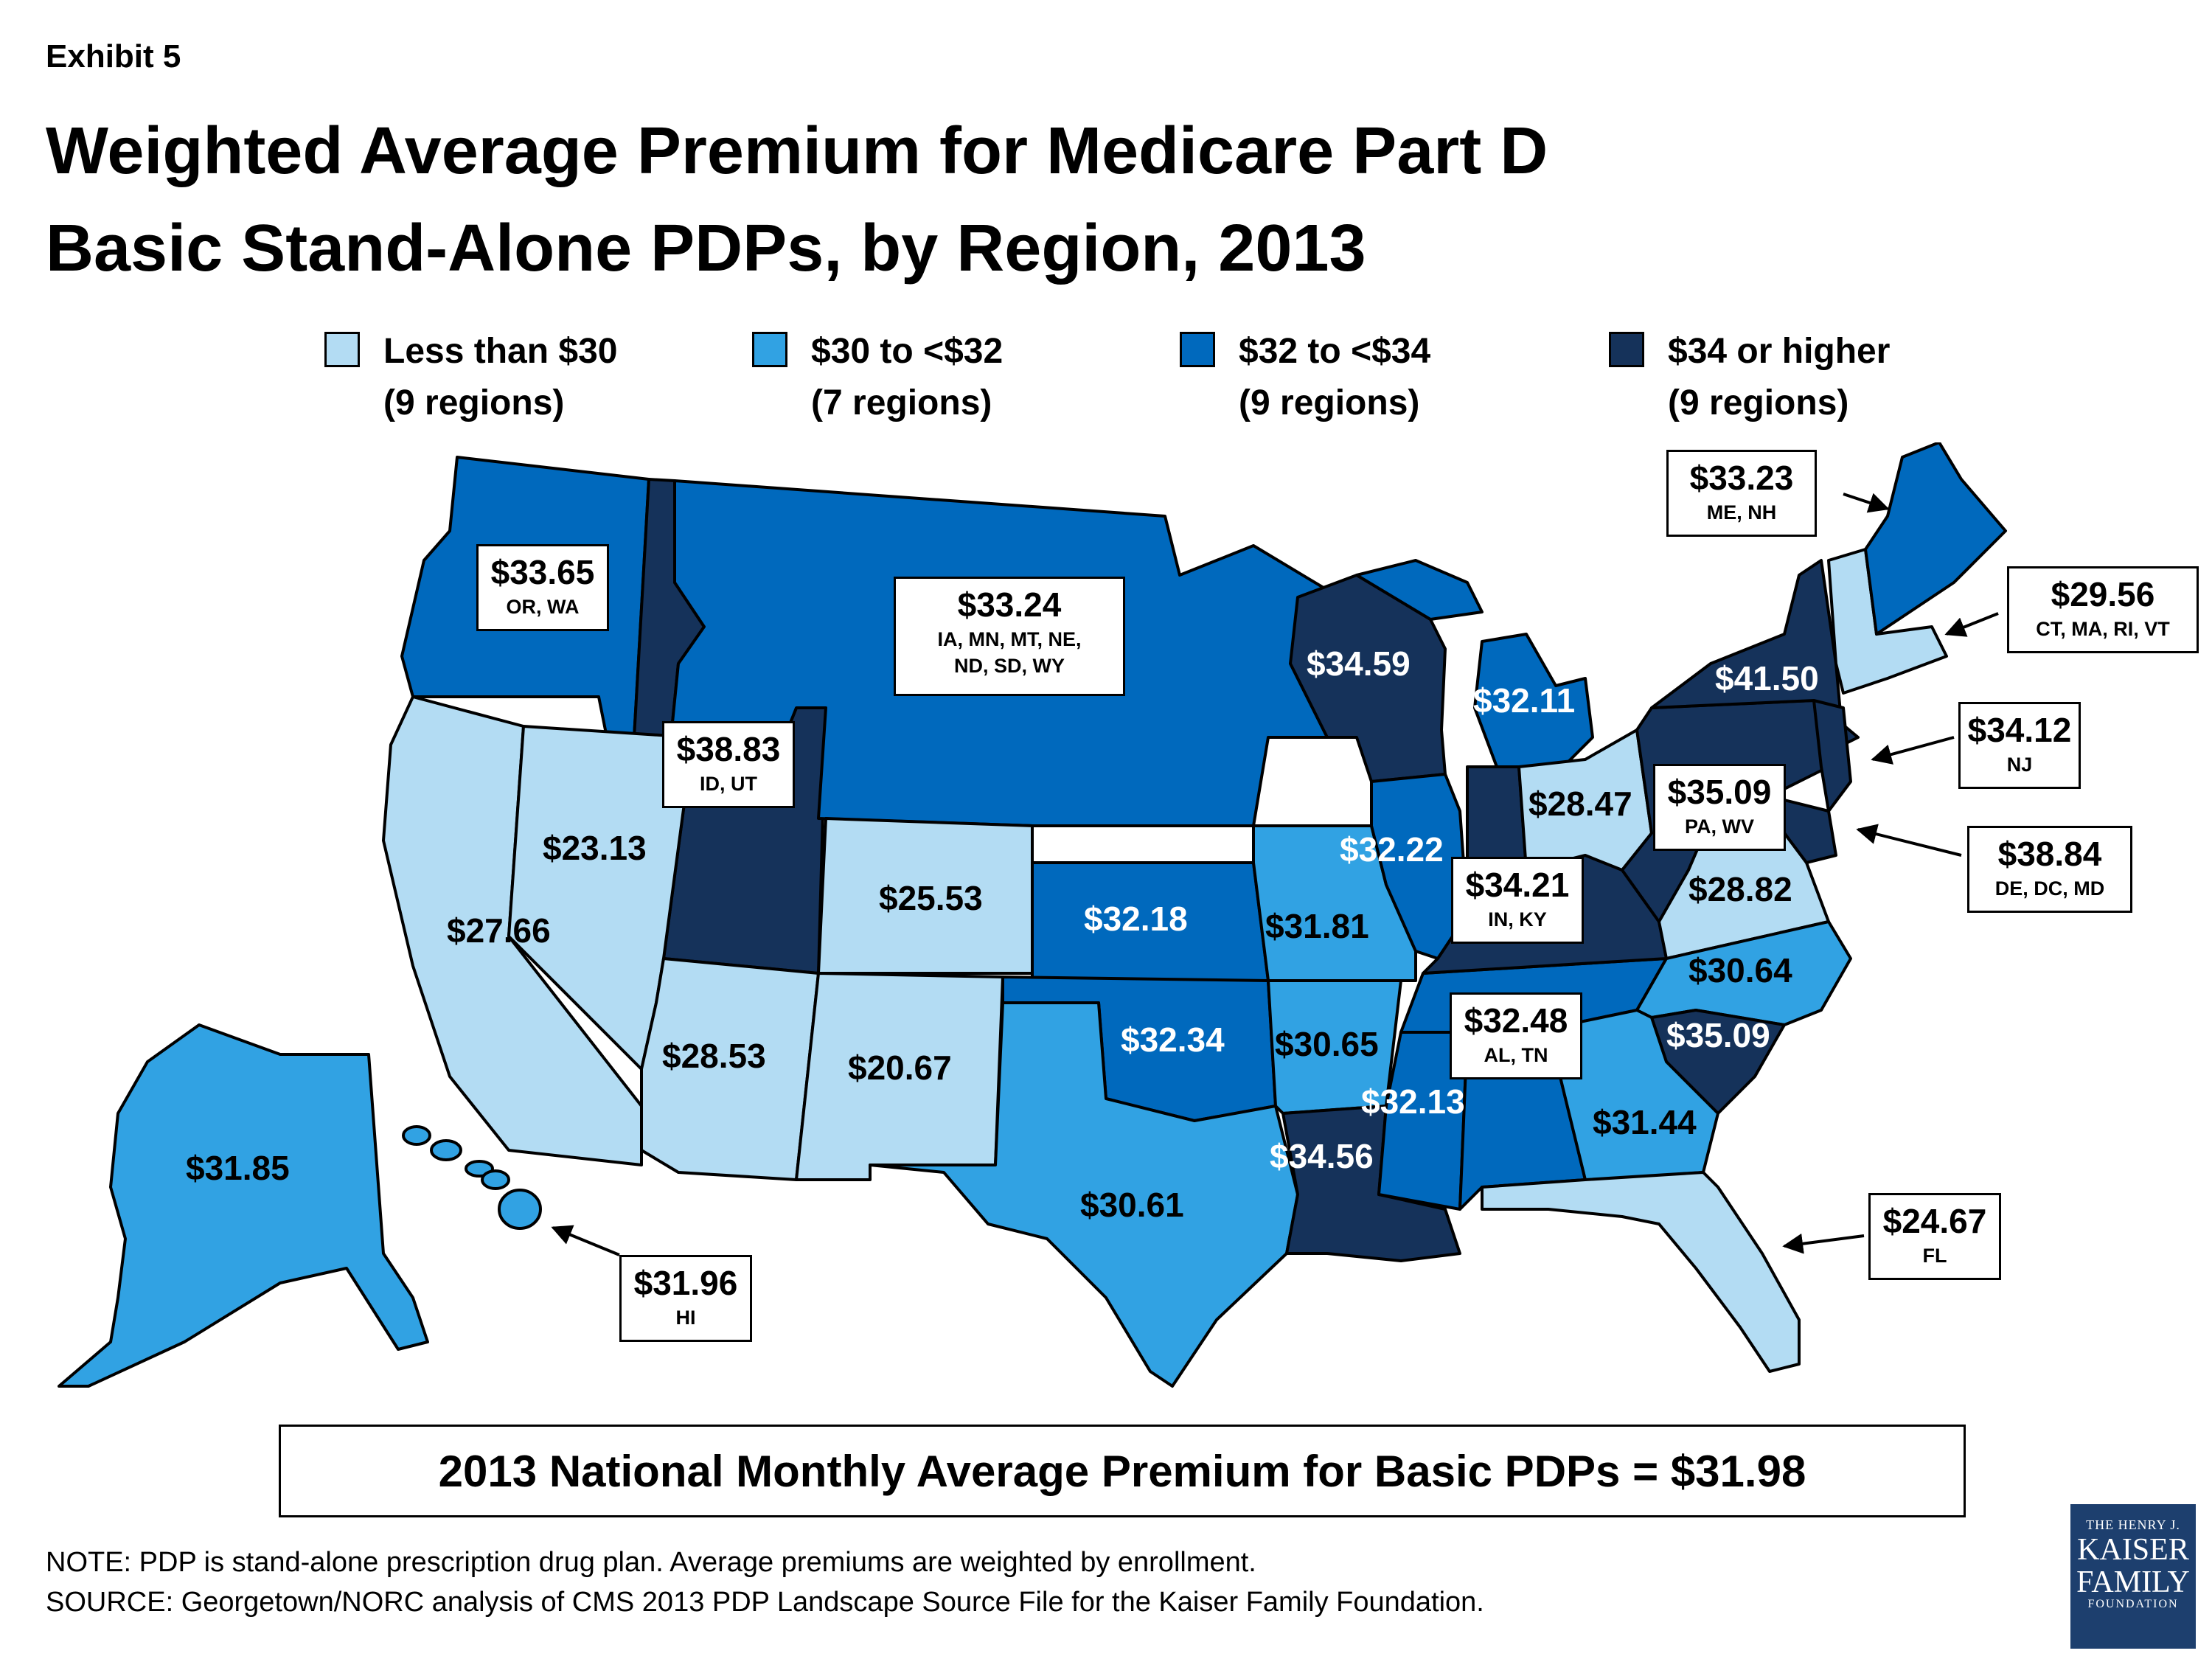 The width and height of the screenshot is (2212, 1659). What do you see at coordinates (113, 56) in the screenshot?
I see `exhibit-label: Exhibit 5` at bounding box center [113, 56].